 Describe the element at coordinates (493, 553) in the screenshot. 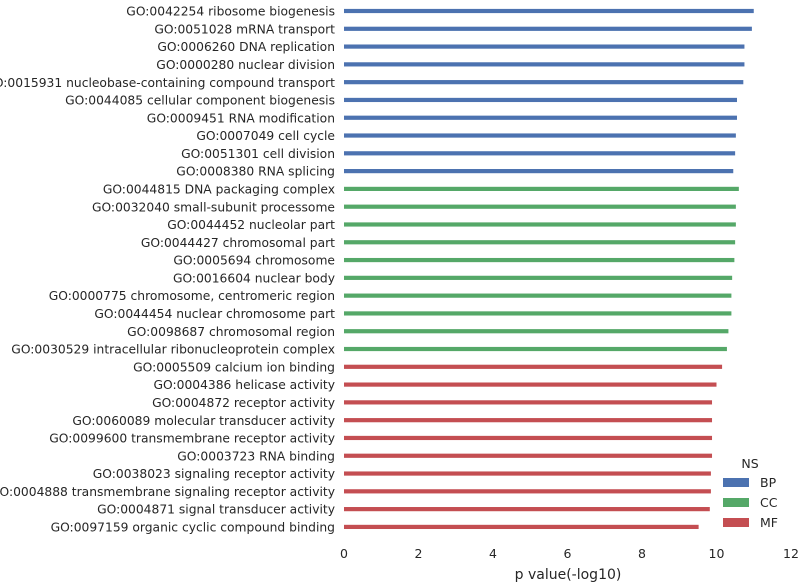

I see `x-tick-label: 4` at that location.